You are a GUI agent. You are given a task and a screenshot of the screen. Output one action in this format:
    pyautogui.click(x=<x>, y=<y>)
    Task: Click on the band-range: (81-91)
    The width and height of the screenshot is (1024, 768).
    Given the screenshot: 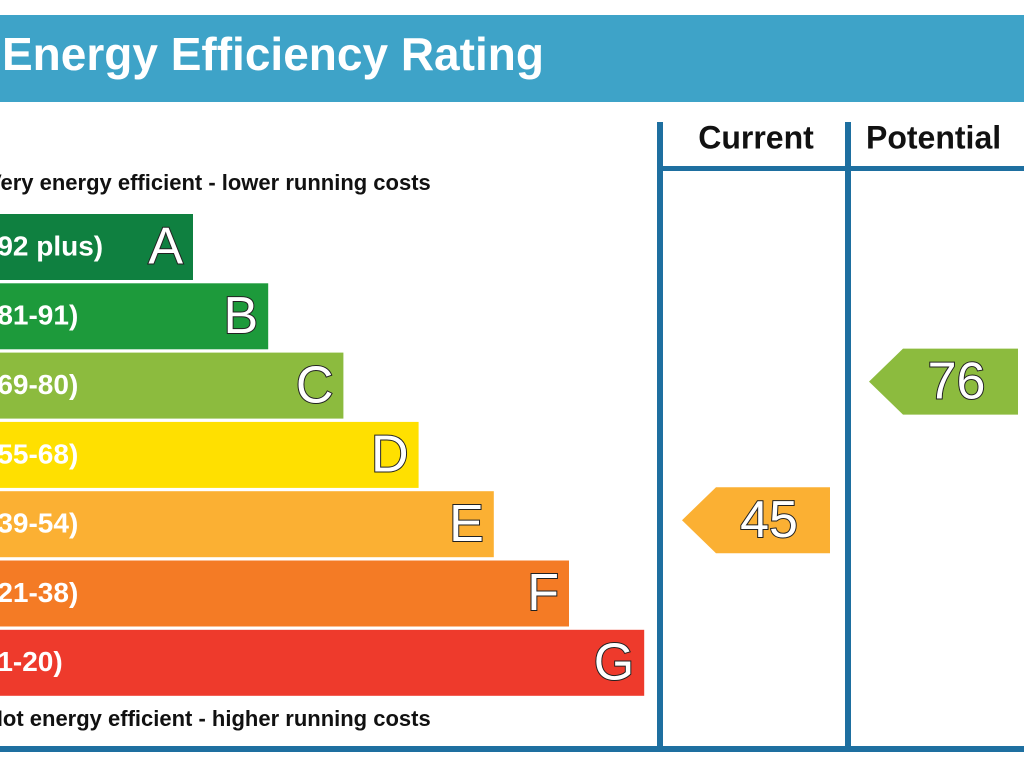 What is the action you would take?
    pyautogui.click(x=39, y=315)
    